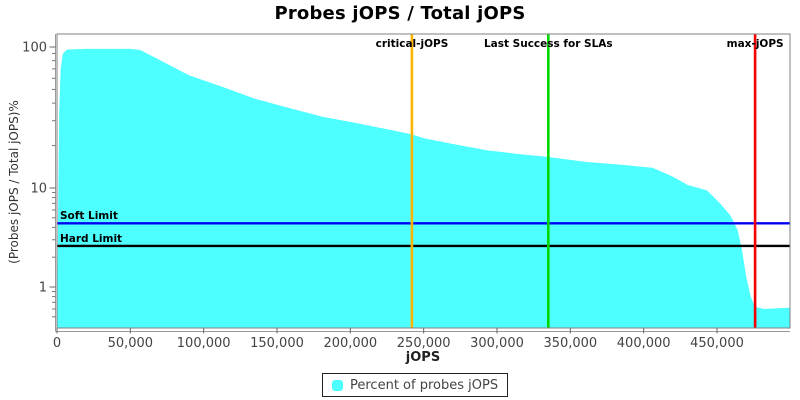  I want to click on x-tick-label: 300,000, so click(497, 343).